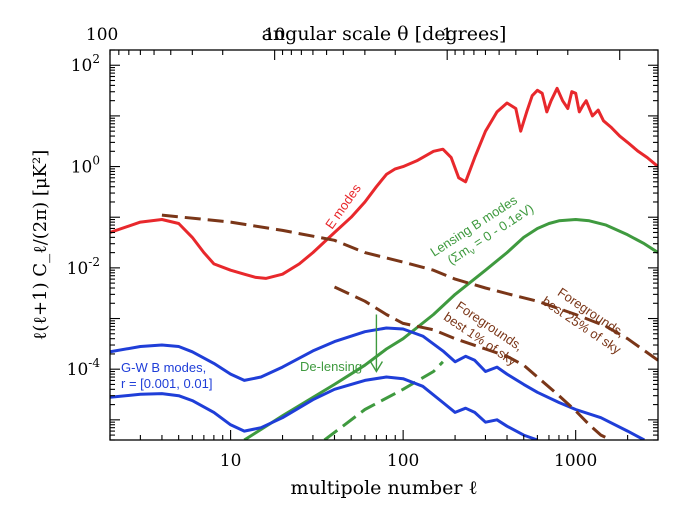 The image size is (694, 506). What do you see at coordinates (481, 230) in the screenshot?
I see `lensing-label: Lensing B modes (Σmν = 0 - 0.1eV)` at bounding box center [481, 230].